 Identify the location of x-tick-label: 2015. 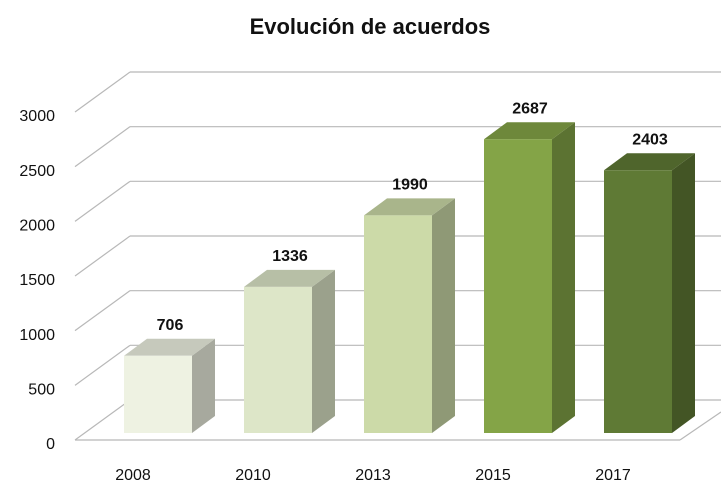
(493, 475).